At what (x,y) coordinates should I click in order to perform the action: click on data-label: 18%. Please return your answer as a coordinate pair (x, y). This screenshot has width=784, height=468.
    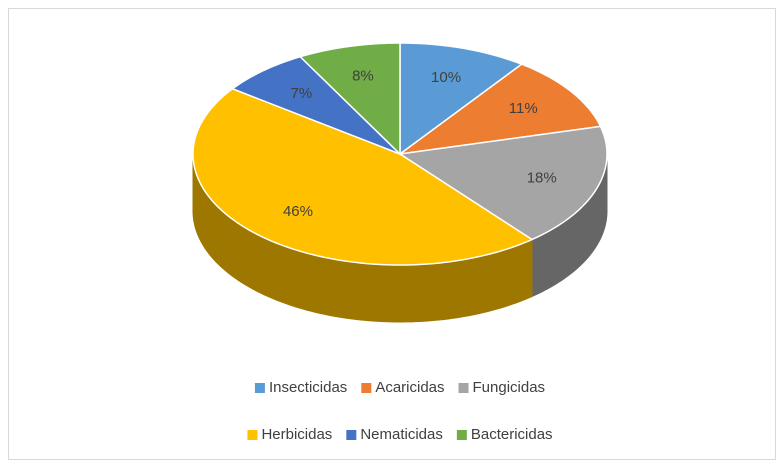
    Looking at the image, I should click on (542, 178).